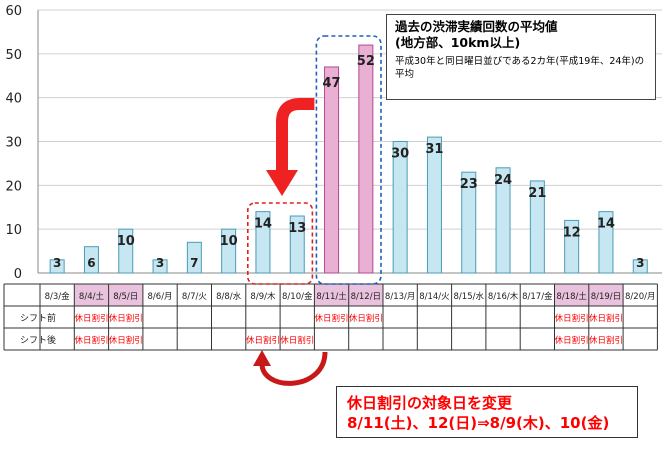  I want to click on bar-8/6/月, so click(160, 266).